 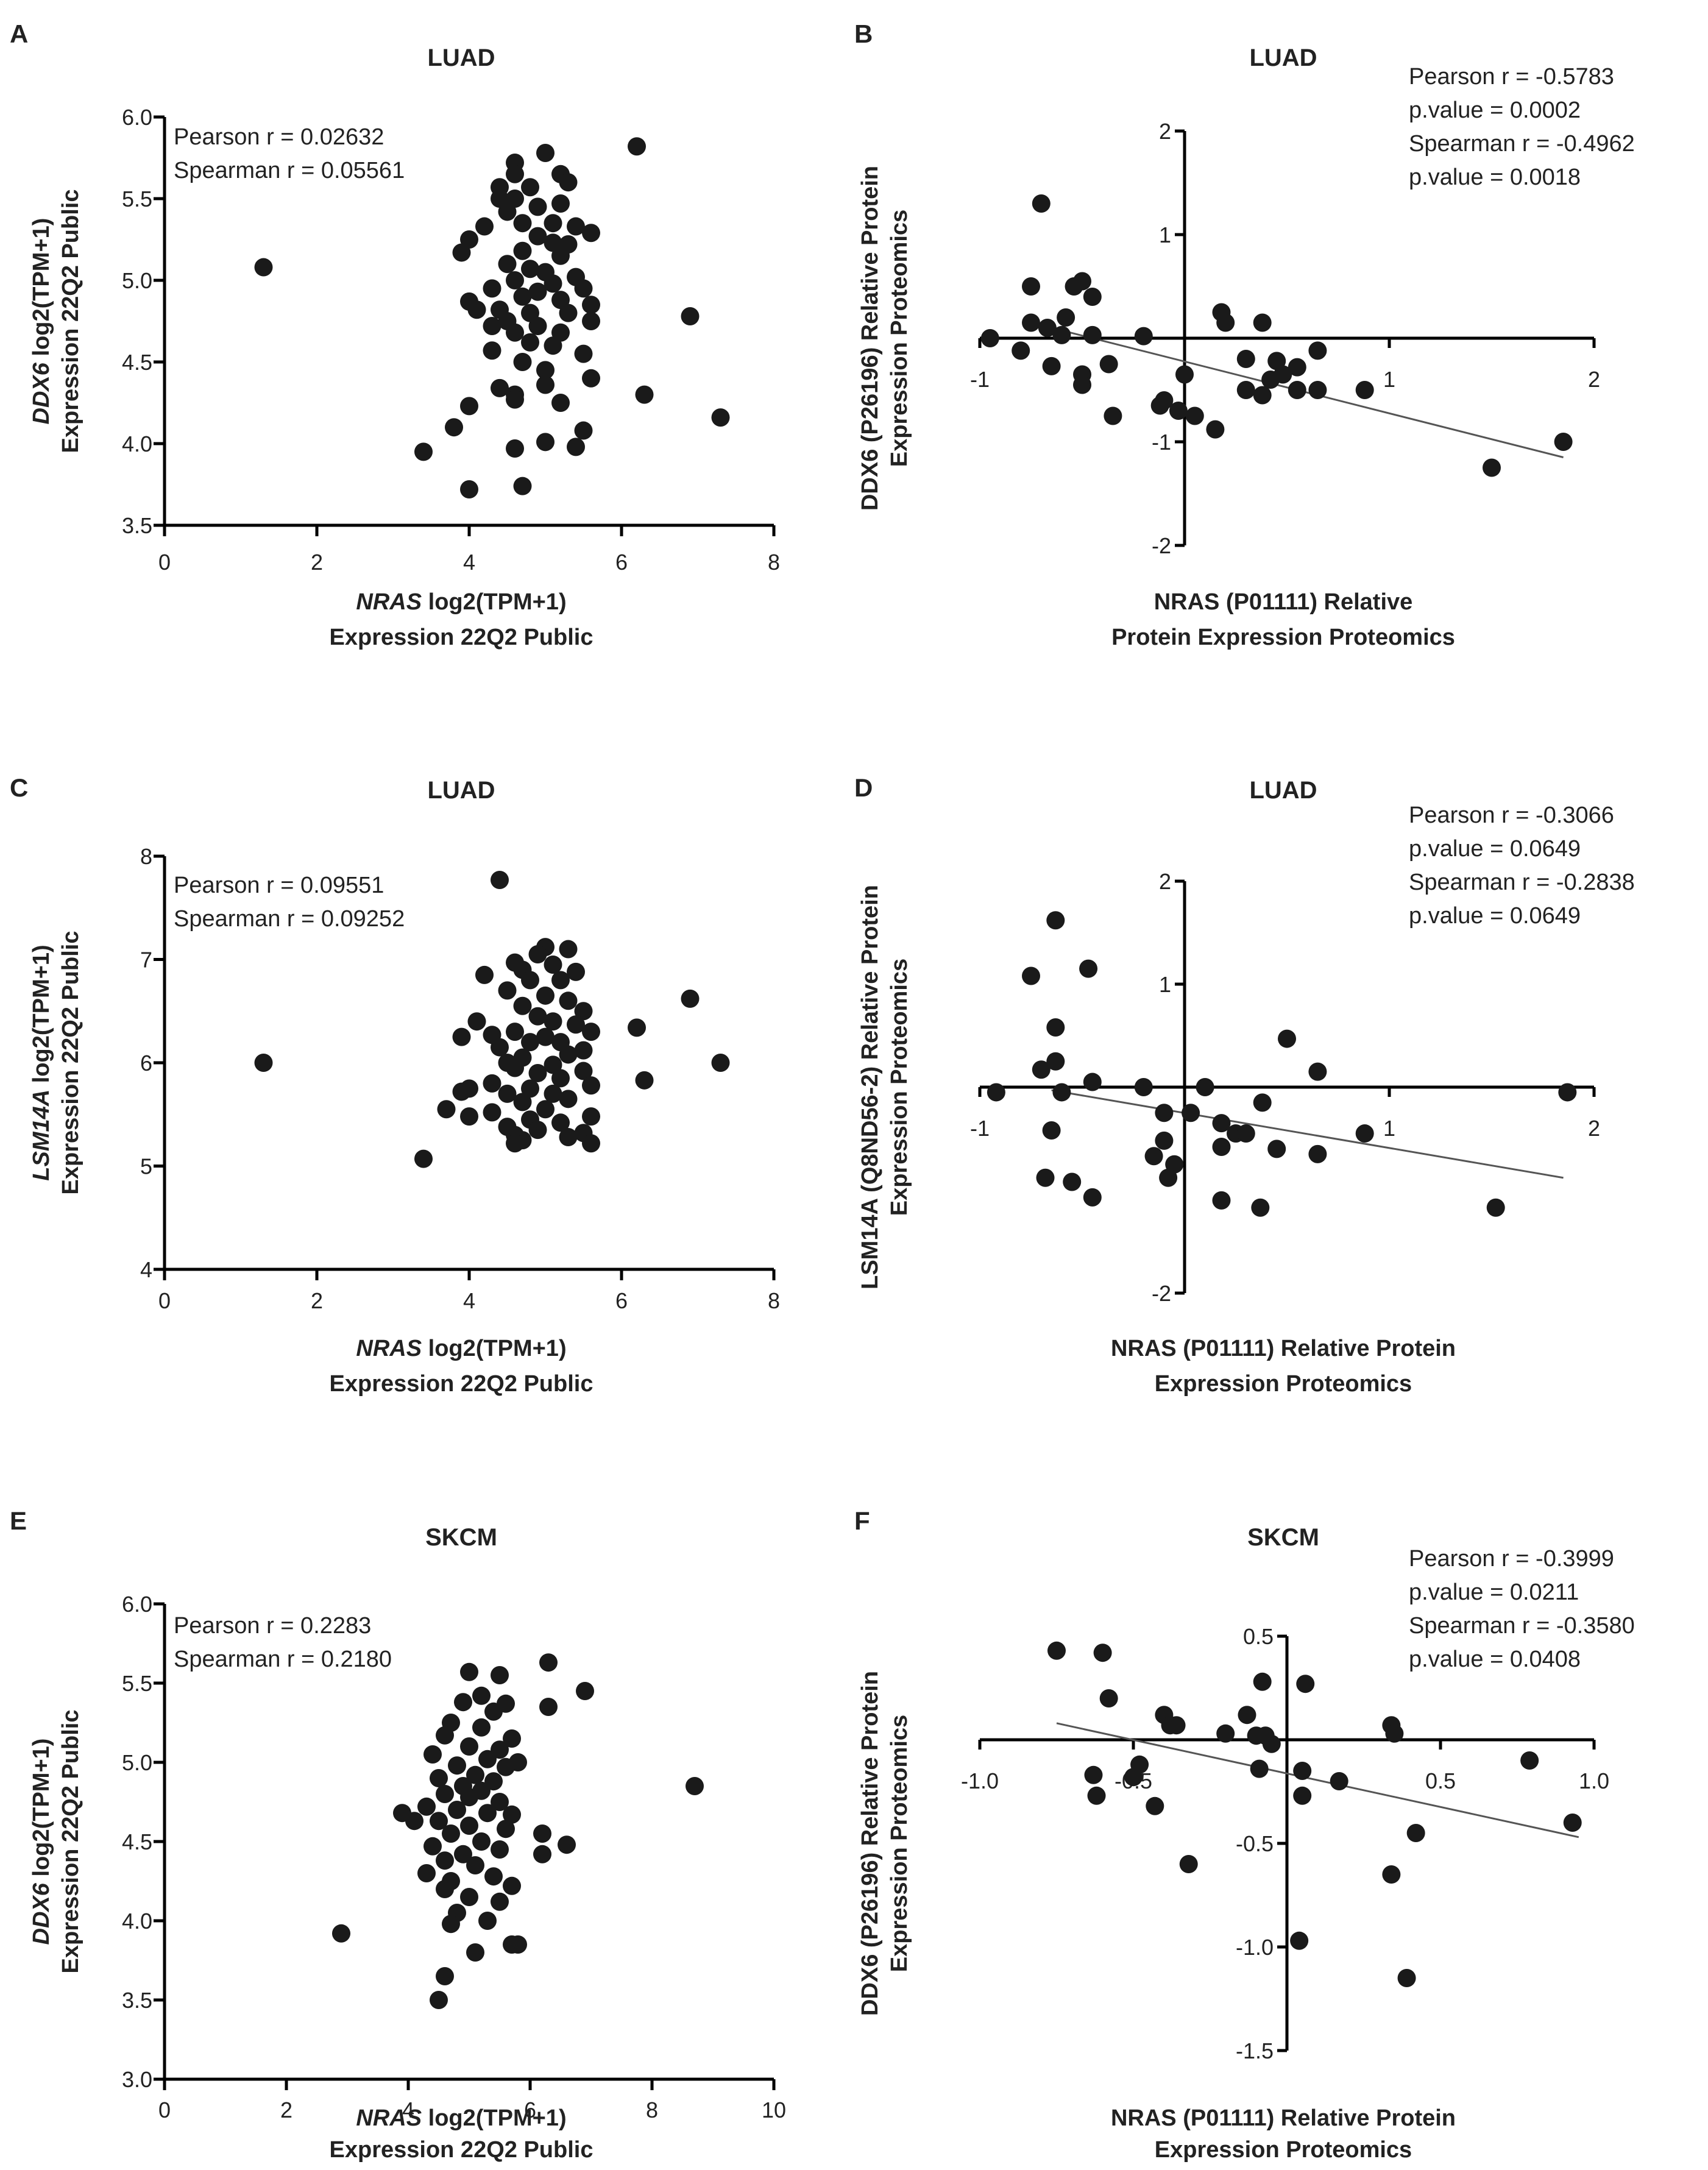 What do you see at coordinates (70, 1063) in the screenshot?
I see `y-axis-label-c: Expression 22Q2 Public` at bounding box center [70, 1063].